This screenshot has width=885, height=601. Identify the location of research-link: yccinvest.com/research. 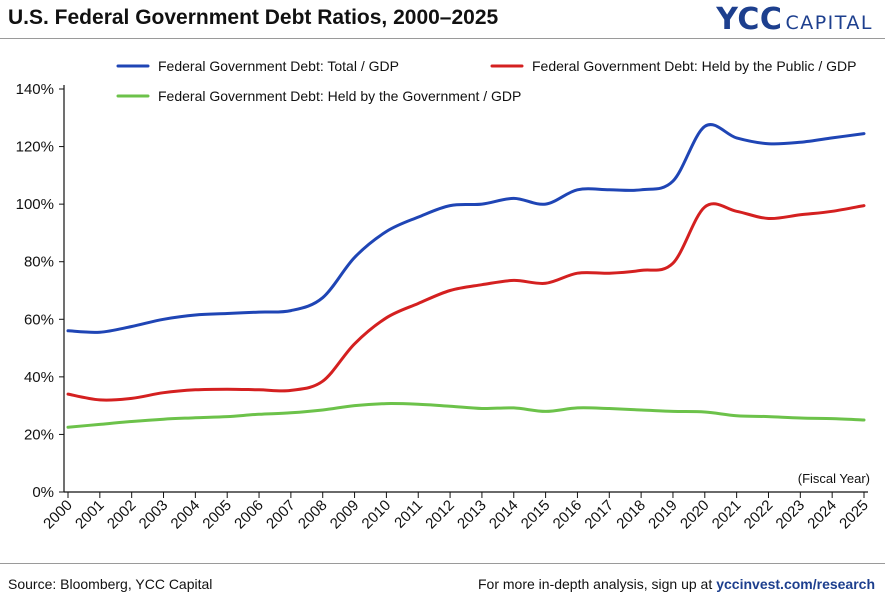
(795, 584).